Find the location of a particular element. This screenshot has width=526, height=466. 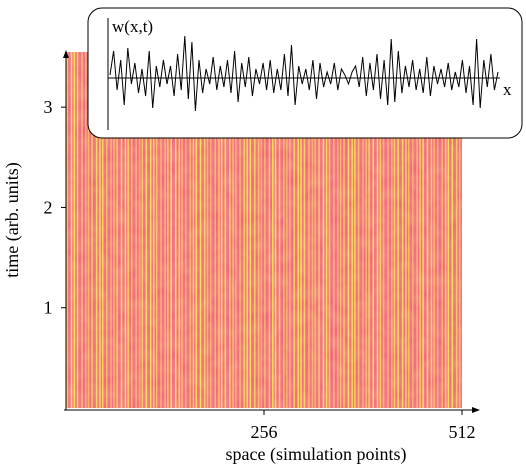

x-axis-arrow is located at coordinates (476, 410).